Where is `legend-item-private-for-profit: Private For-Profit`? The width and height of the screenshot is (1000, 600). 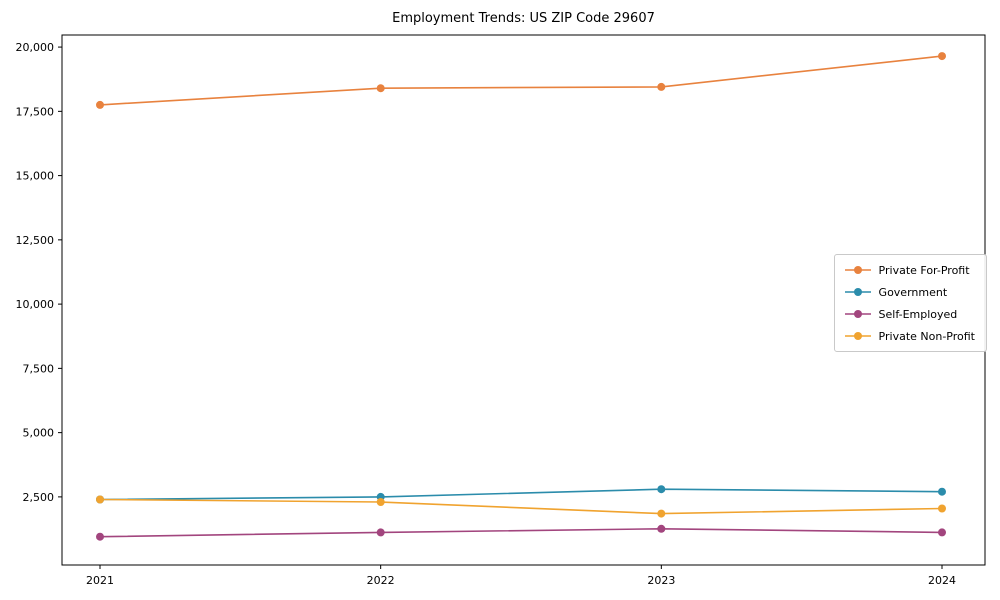
legend-item-private-for-profit: Private For-Profit is located at coordinates (909, 270).